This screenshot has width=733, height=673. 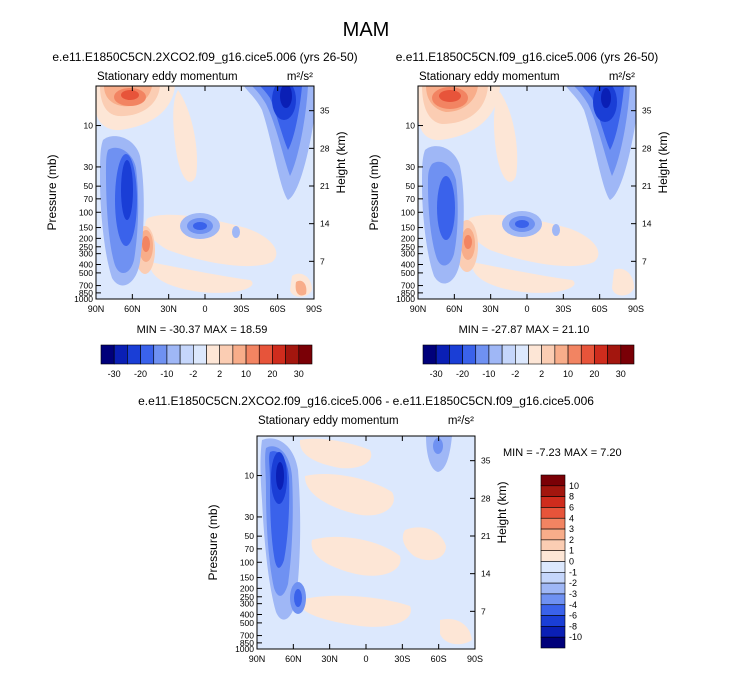 I want to click on km-tick-label: 14, so click(x=647, y=224).